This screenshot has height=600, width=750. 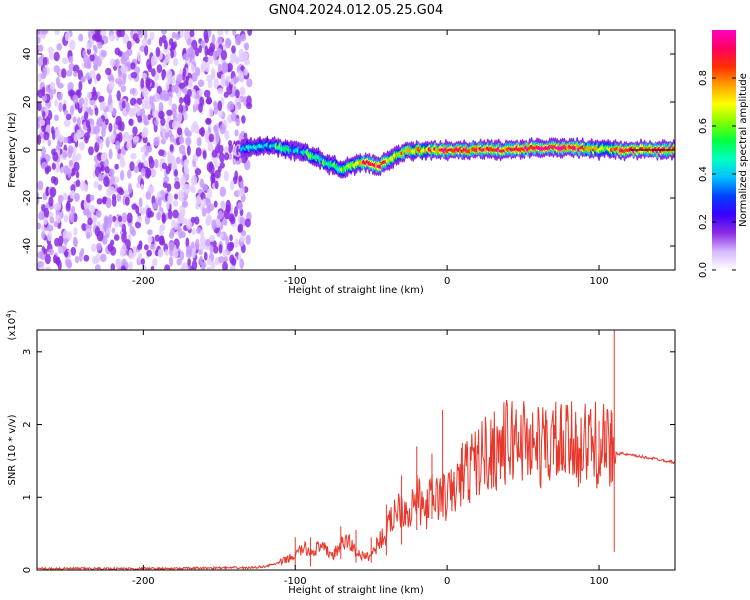 I want to click on snr-y-tick-label: 3, so click(x=27, y=352).